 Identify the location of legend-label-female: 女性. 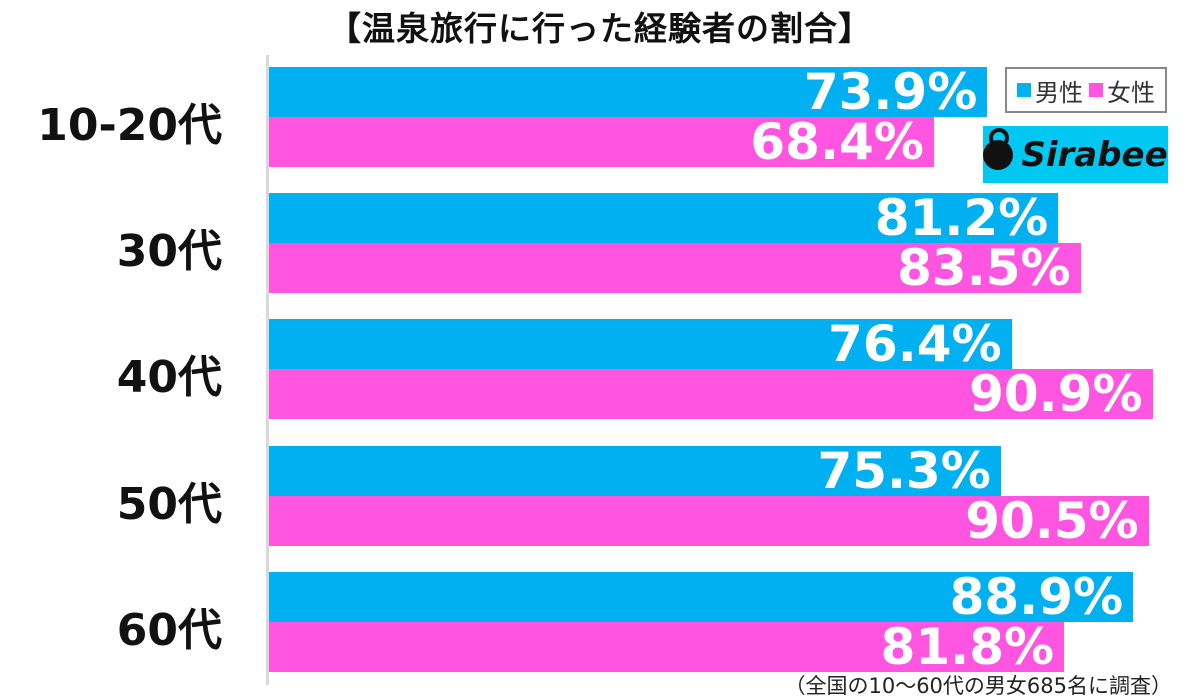
(1131, 92).